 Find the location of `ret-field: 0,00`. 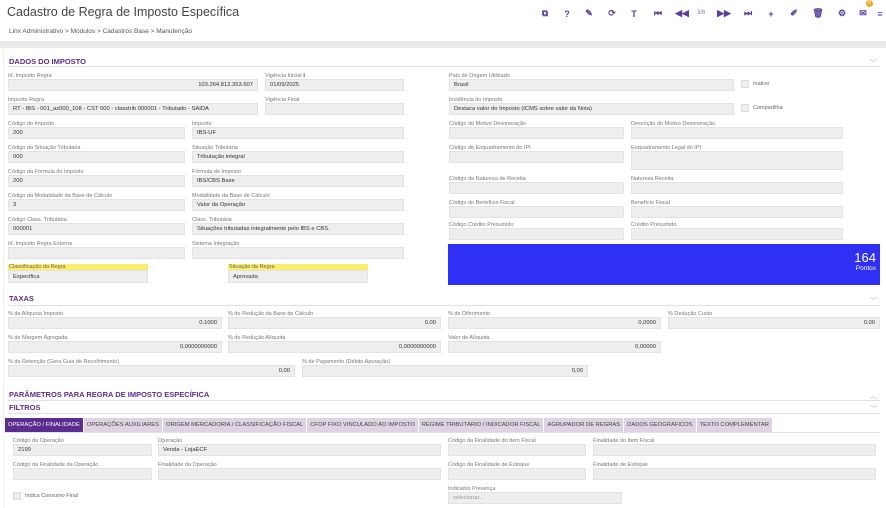

ret-field: 0,00 is located at coordinates (151, 371).